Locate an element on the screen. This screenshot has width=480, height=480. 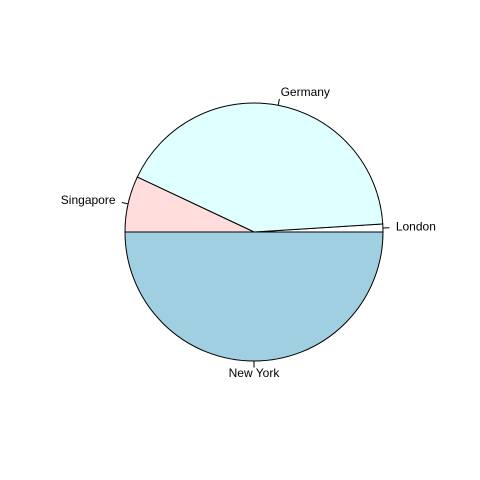
pie-slice-new-york is located at coordinates (254, 296).